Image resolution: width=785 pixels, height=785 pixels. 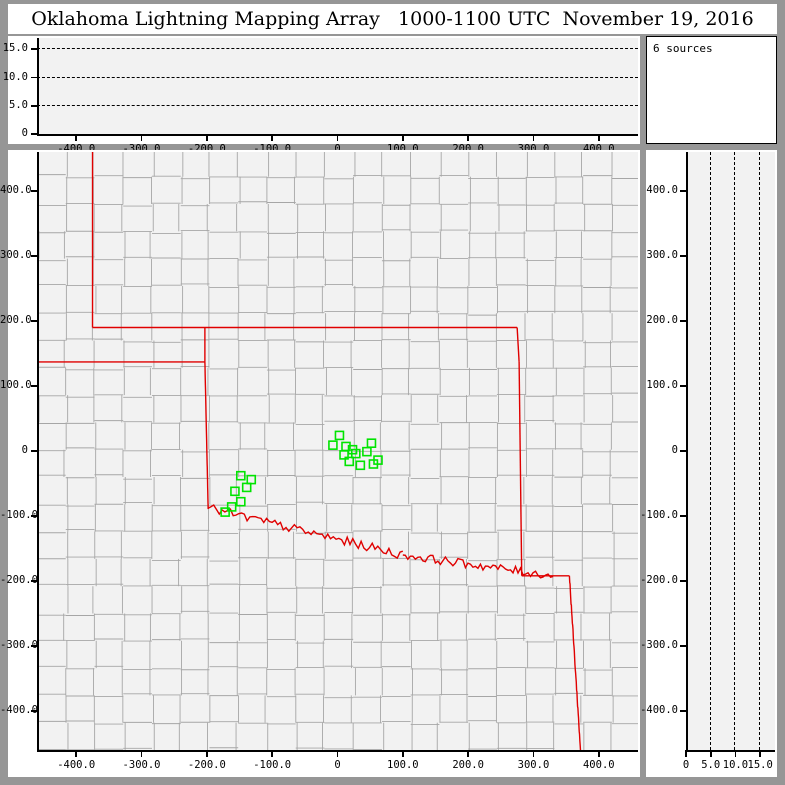 I want to click on x-tick-label: 300.0, so click(x=533, y=765).